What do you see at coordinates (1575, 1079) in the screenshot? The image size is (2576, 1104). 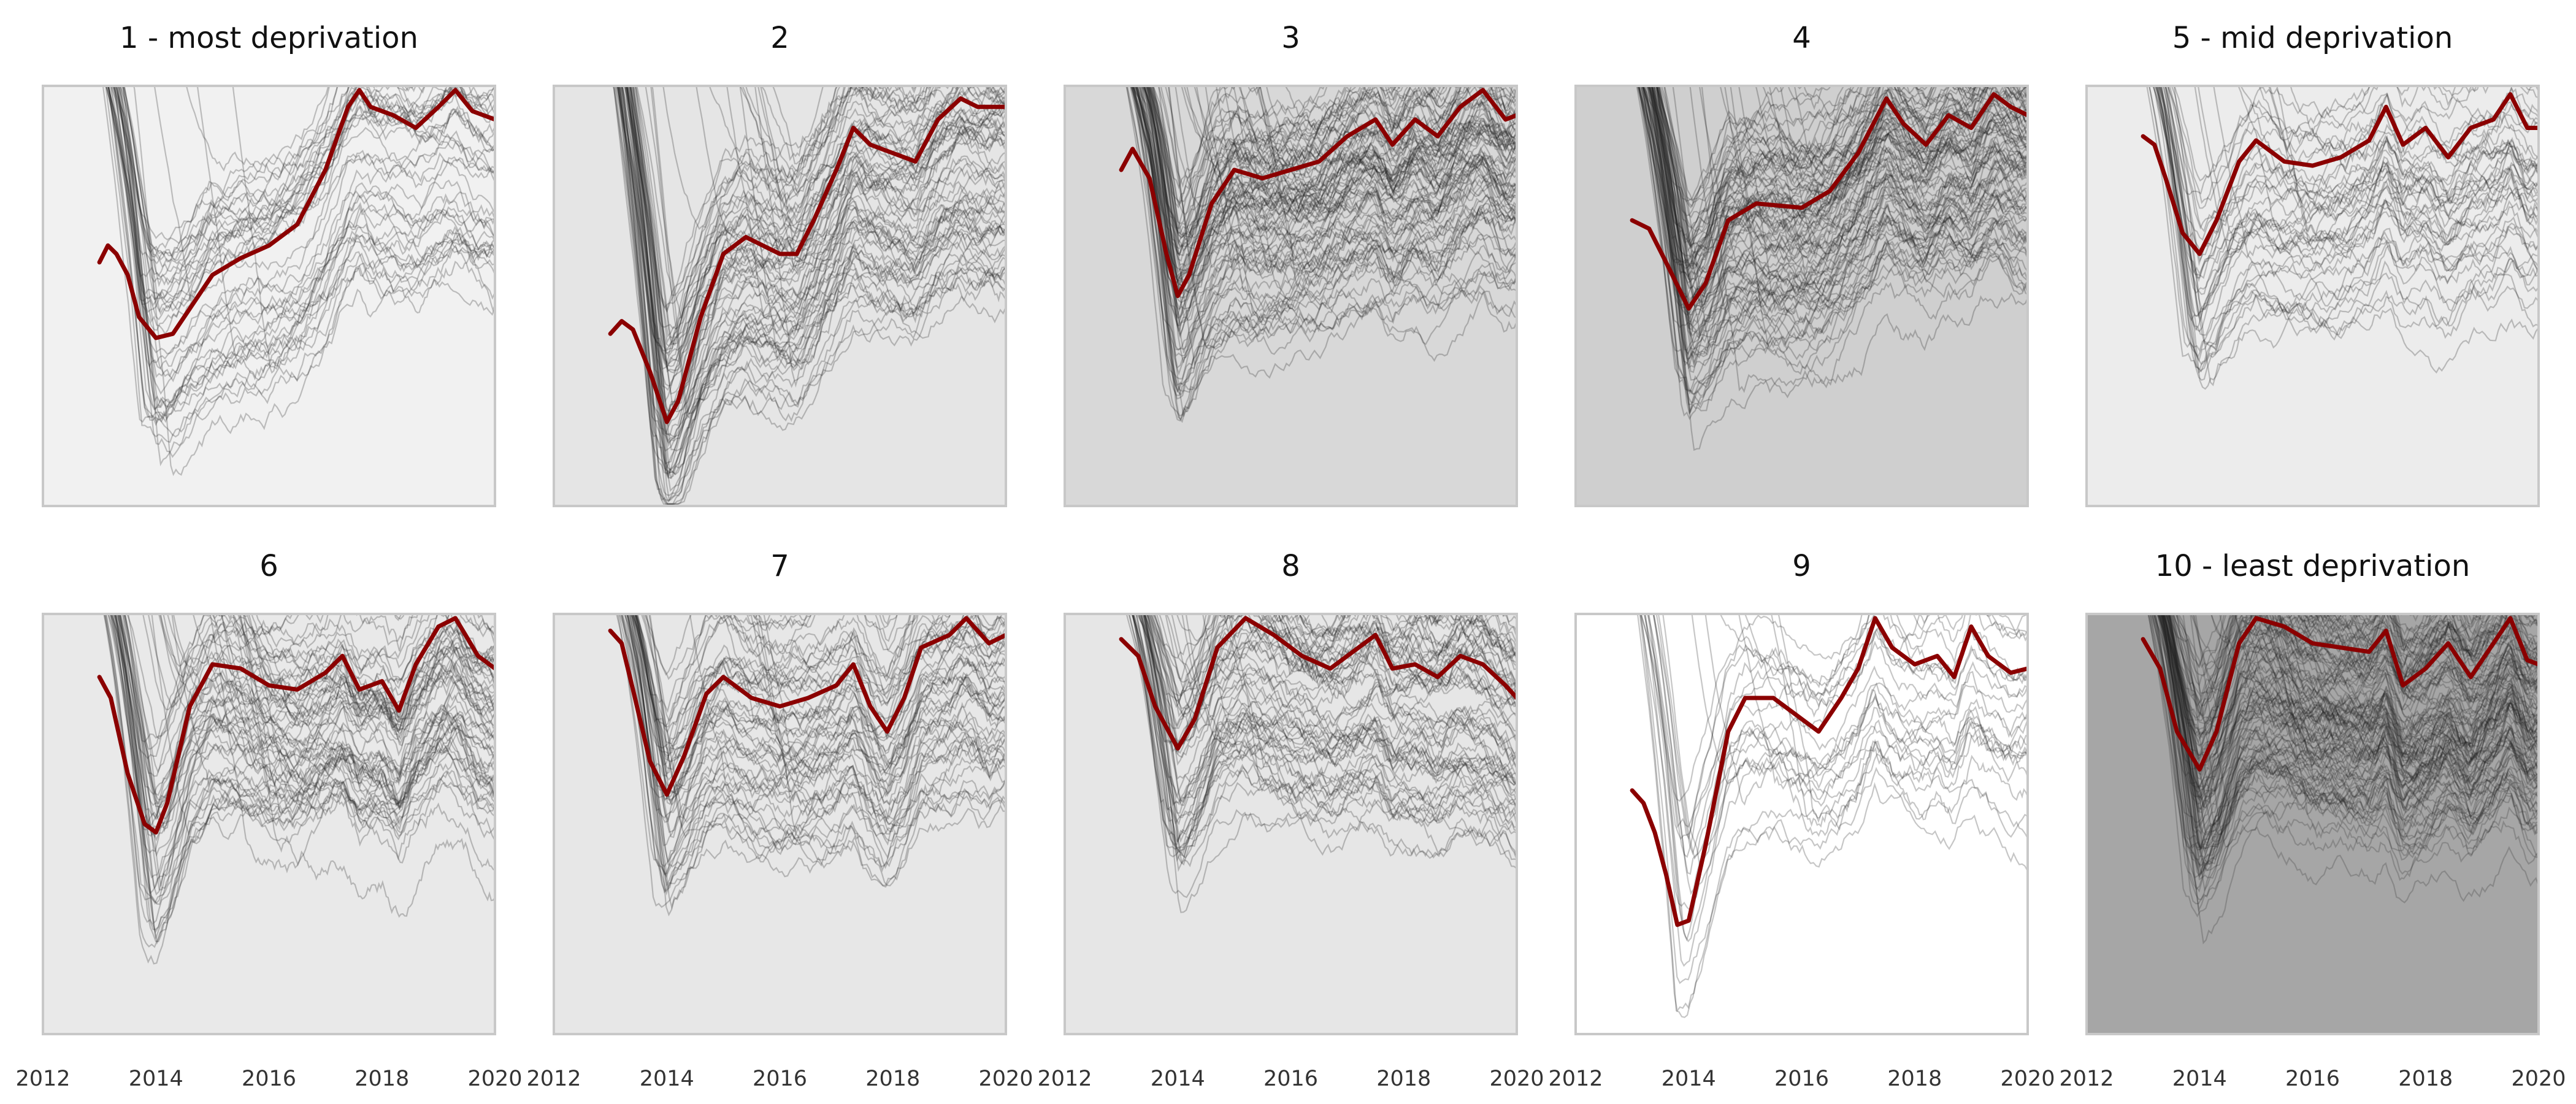 I see `x-tick-label: 2012` at bounding box center [1575, 1079].